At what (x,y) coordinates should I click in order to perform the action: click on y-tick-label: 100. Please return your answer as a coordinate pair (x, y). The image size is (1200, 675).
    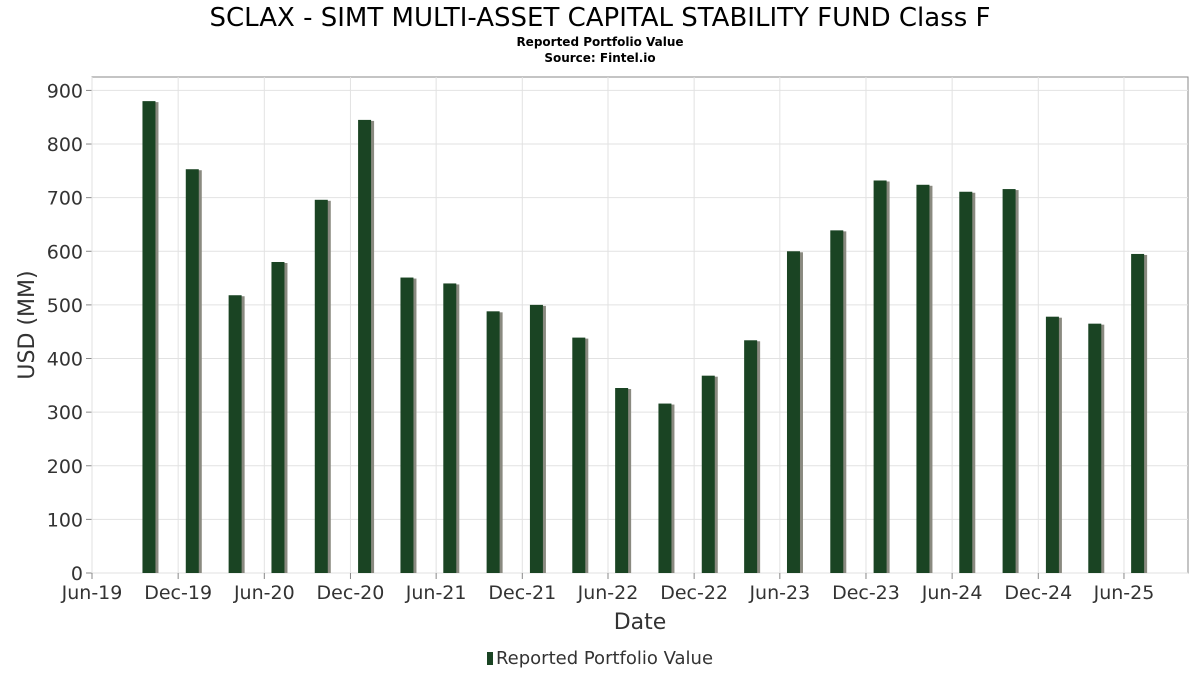
    Looking at the image, I should click on (65, 520).